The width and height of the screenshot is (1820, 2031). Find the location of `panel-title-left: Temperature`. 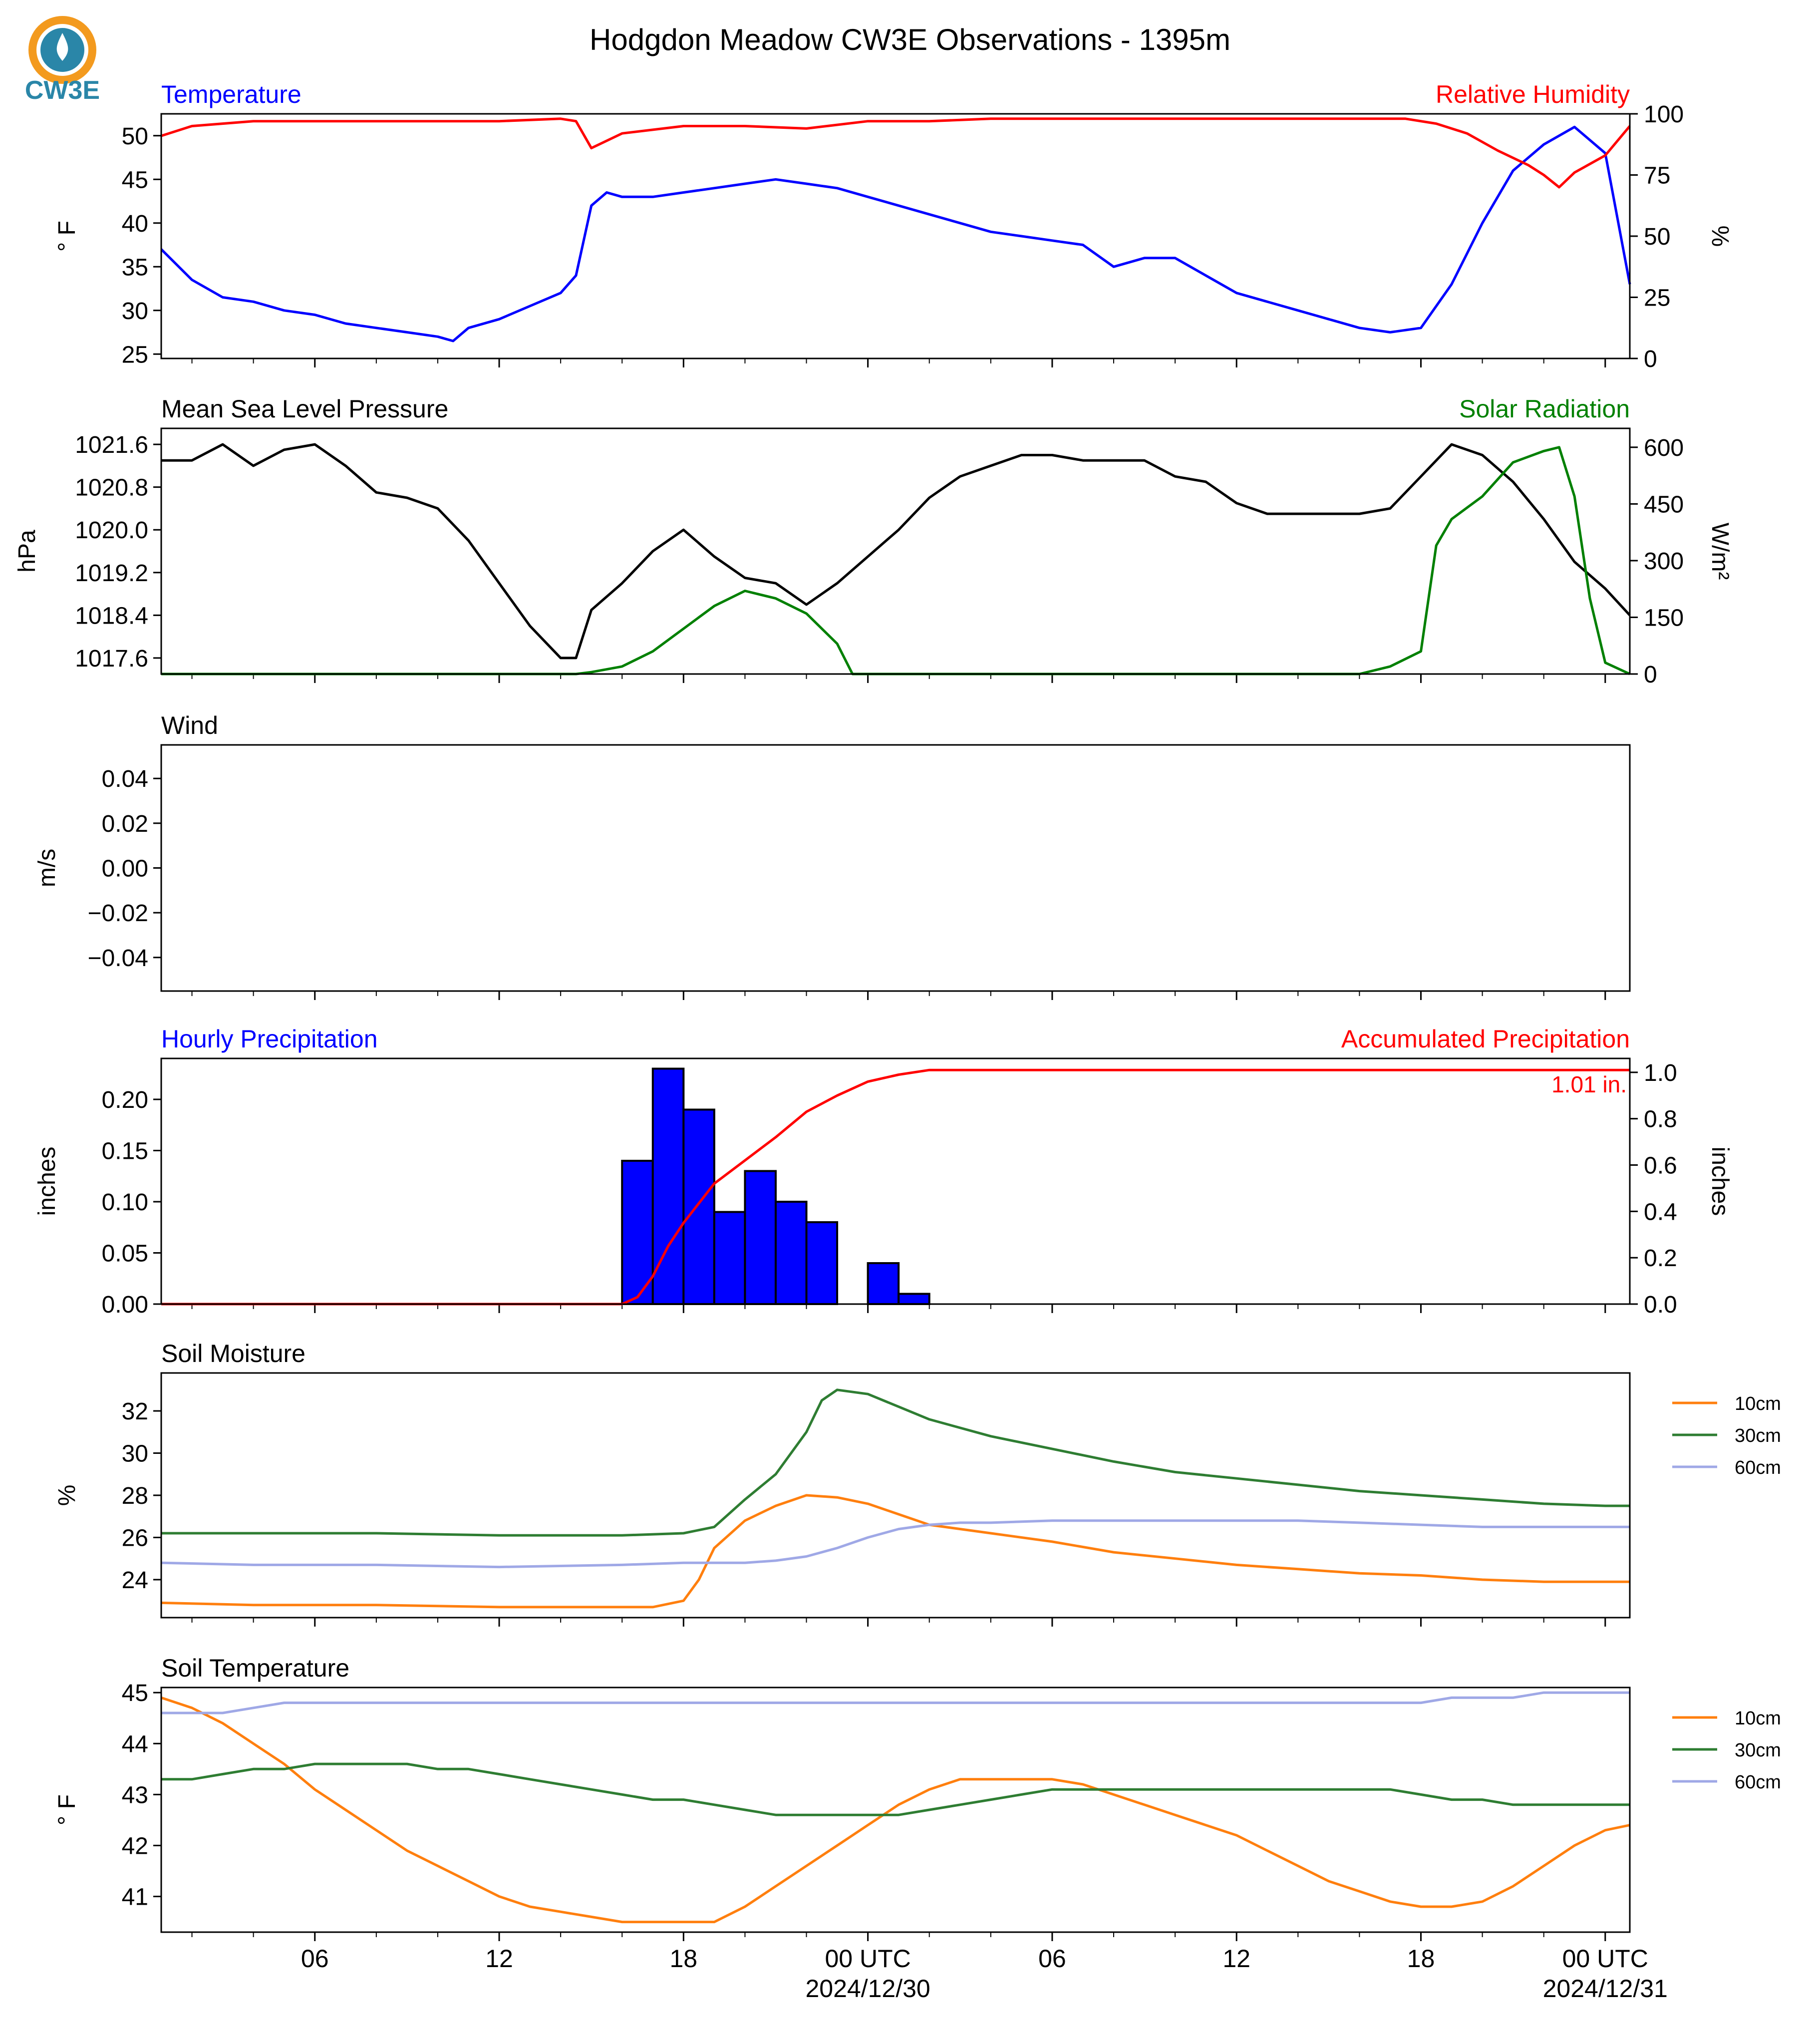

panel-title-left: Temperature is located at coordinates (231, 94).